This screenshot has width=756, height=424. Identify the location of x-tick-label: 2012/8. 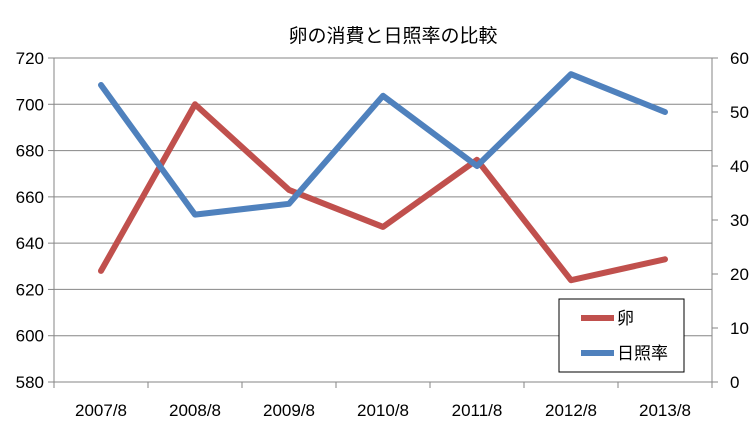
(571, 410).